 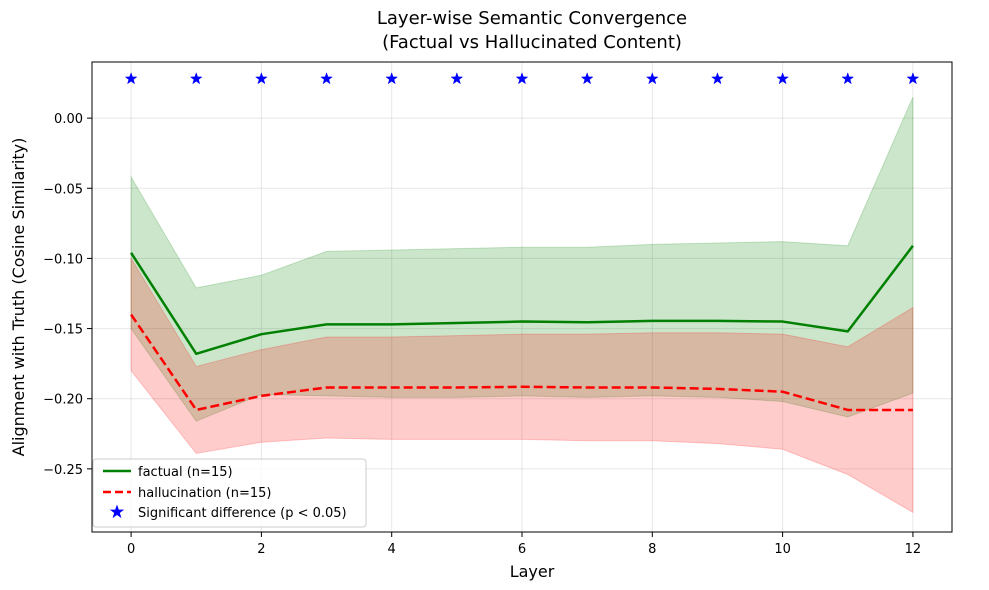 What do you see at coordinates (532, 571) in the screenshot?
I see `x-axis-label: Layer` at bounding box center [532, 571].